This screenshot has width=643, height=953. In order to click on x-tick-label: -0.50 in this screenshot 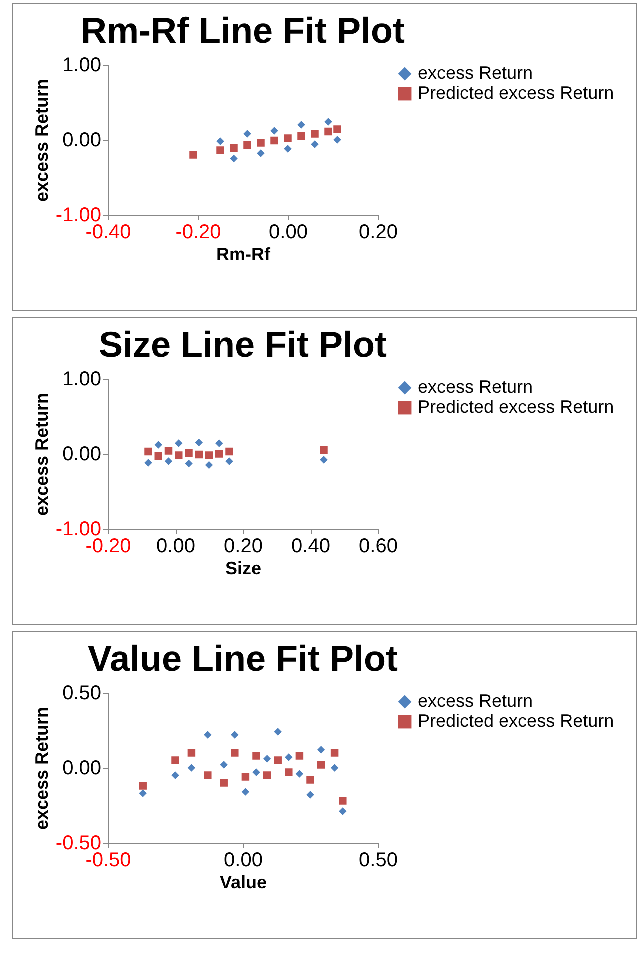, I will do `click(109, 861)`.